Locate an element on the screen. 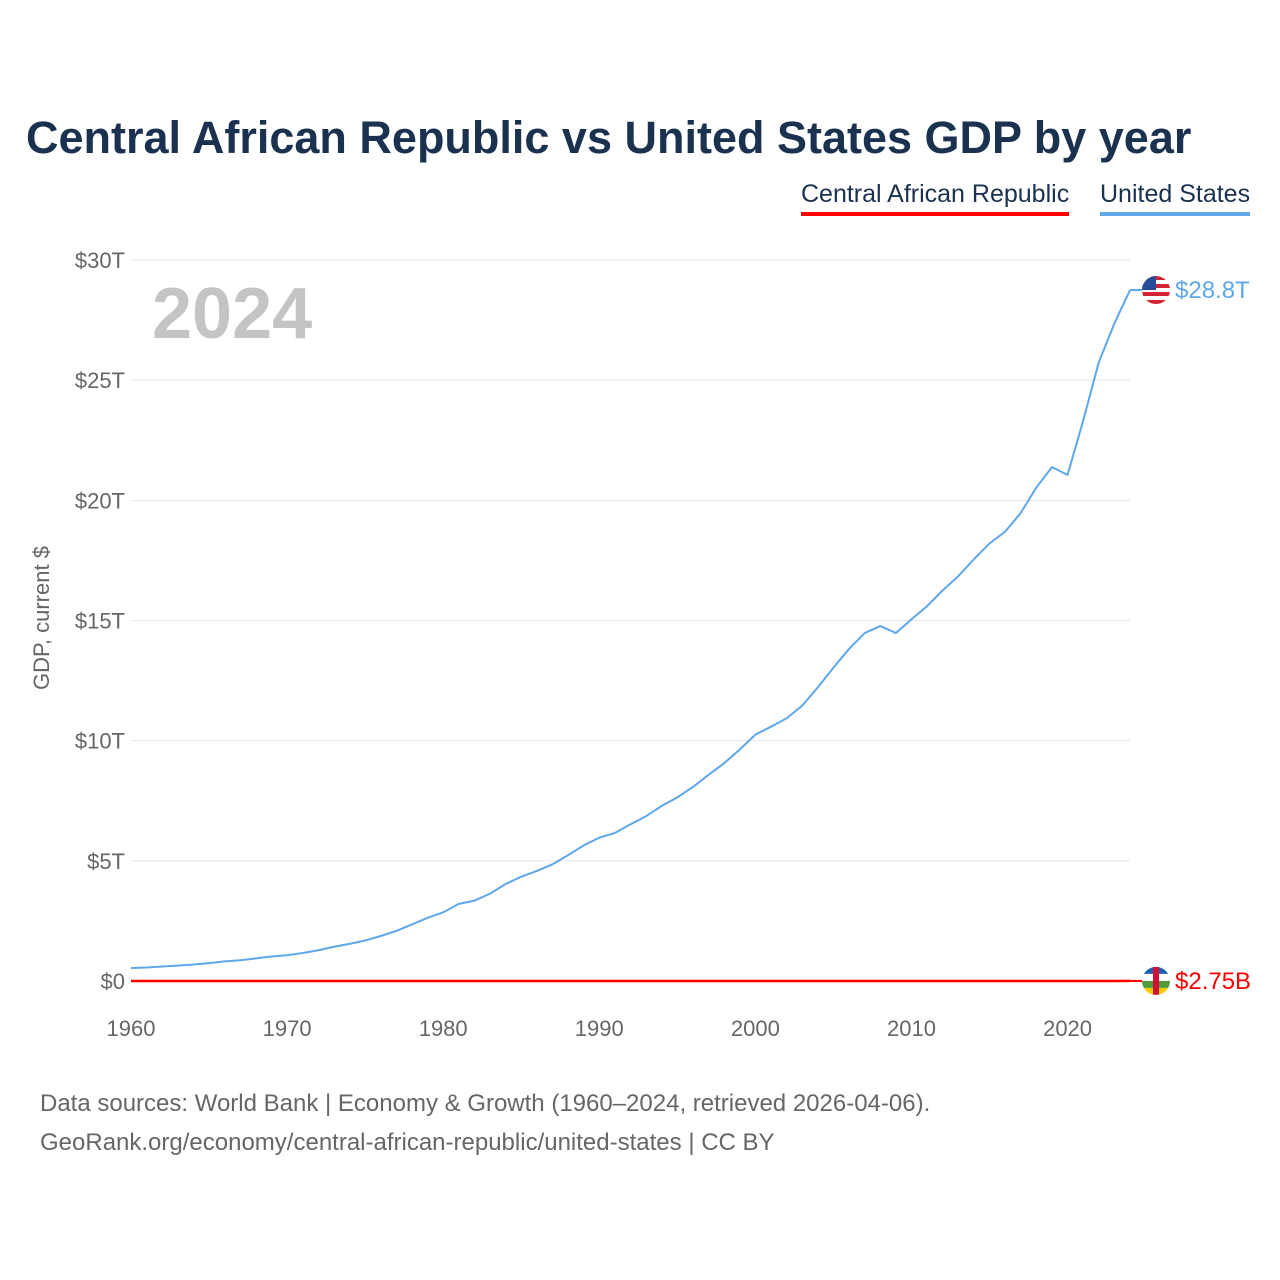  end-value-label: $28.8T is located at coordinates (1212, 290).